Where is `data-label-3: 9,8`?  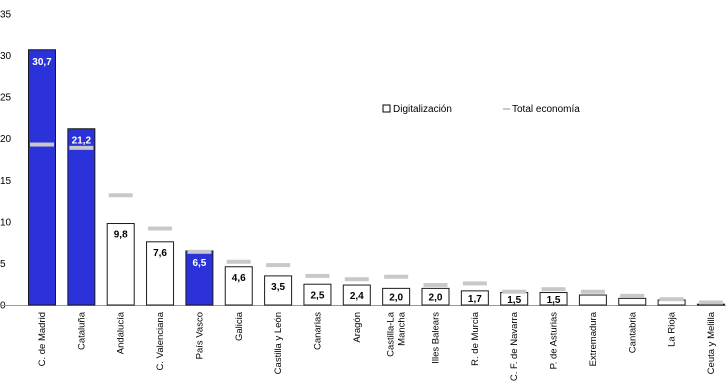
data-label-3: 9,8 is located at coordinates (121, 235).